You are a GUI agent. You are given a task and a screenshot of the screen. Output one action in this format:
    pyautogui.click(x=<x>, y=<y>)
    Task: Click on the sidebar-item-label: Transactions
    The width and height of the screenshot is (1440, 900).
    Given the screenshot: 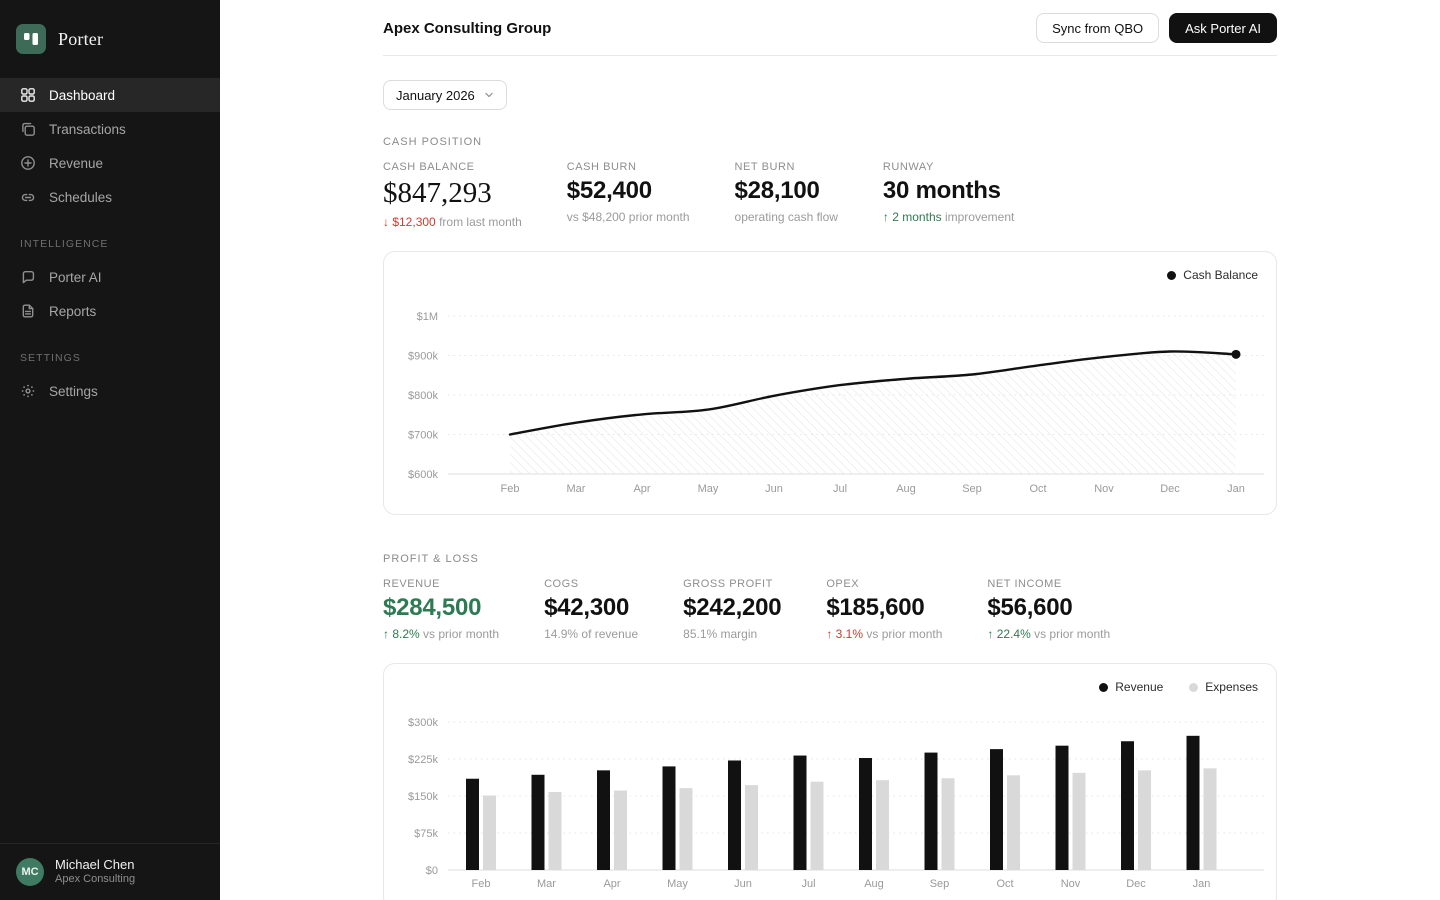 What is the action you would take?
    pyautogui.click(x=87, y=129)
    